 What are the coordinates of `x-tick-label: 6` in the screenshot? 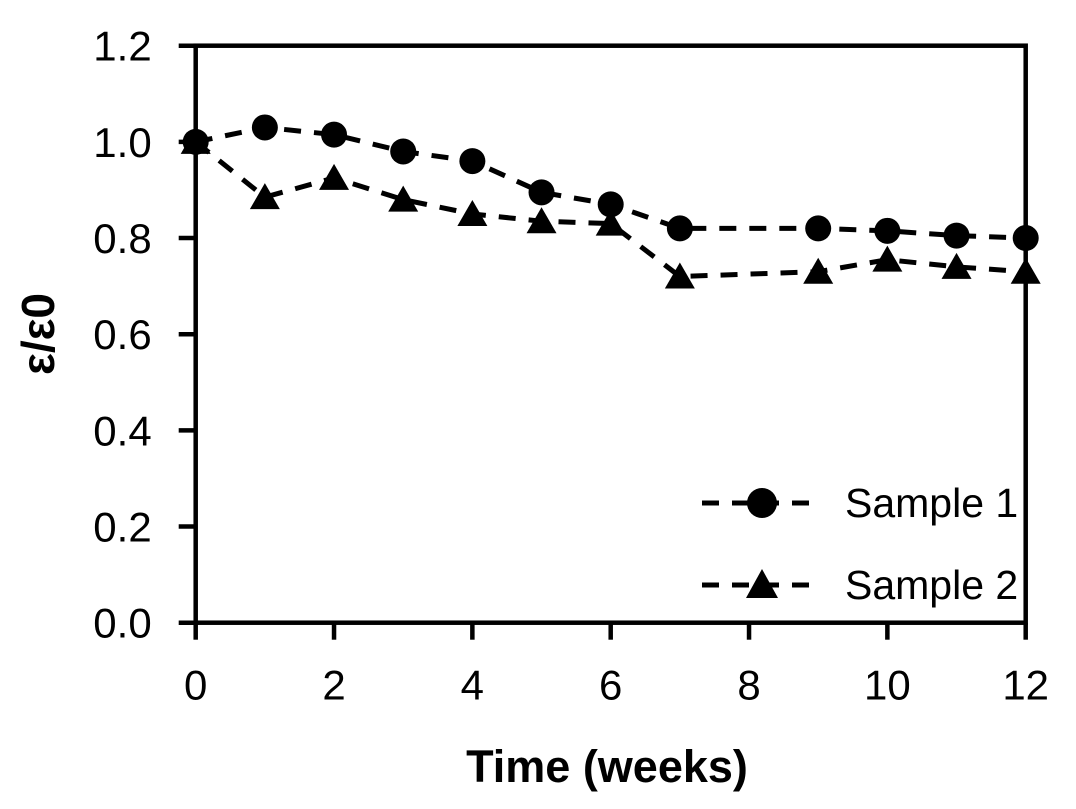 It's located at (610, 685).